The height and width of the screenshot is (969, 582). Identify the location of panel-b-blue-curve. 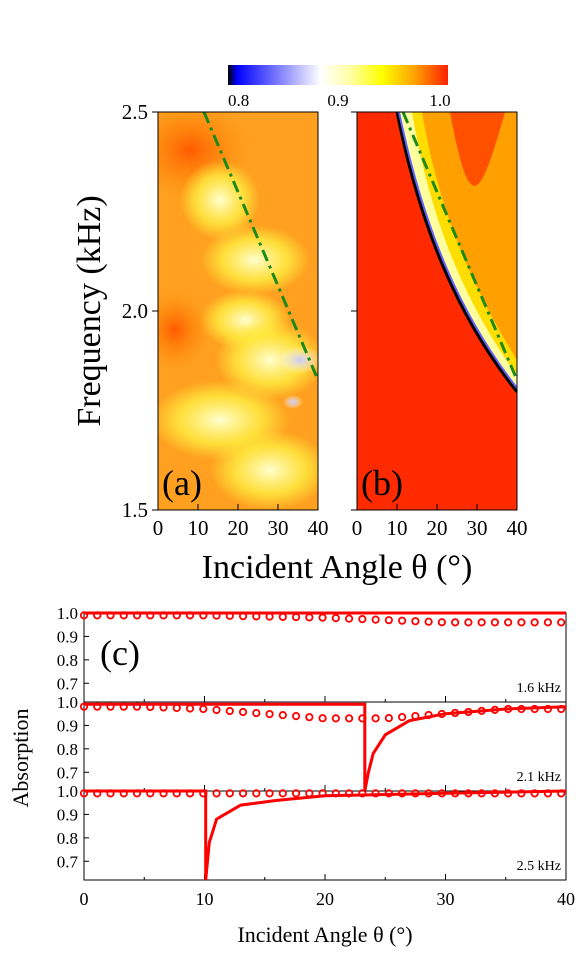
(457, 250).